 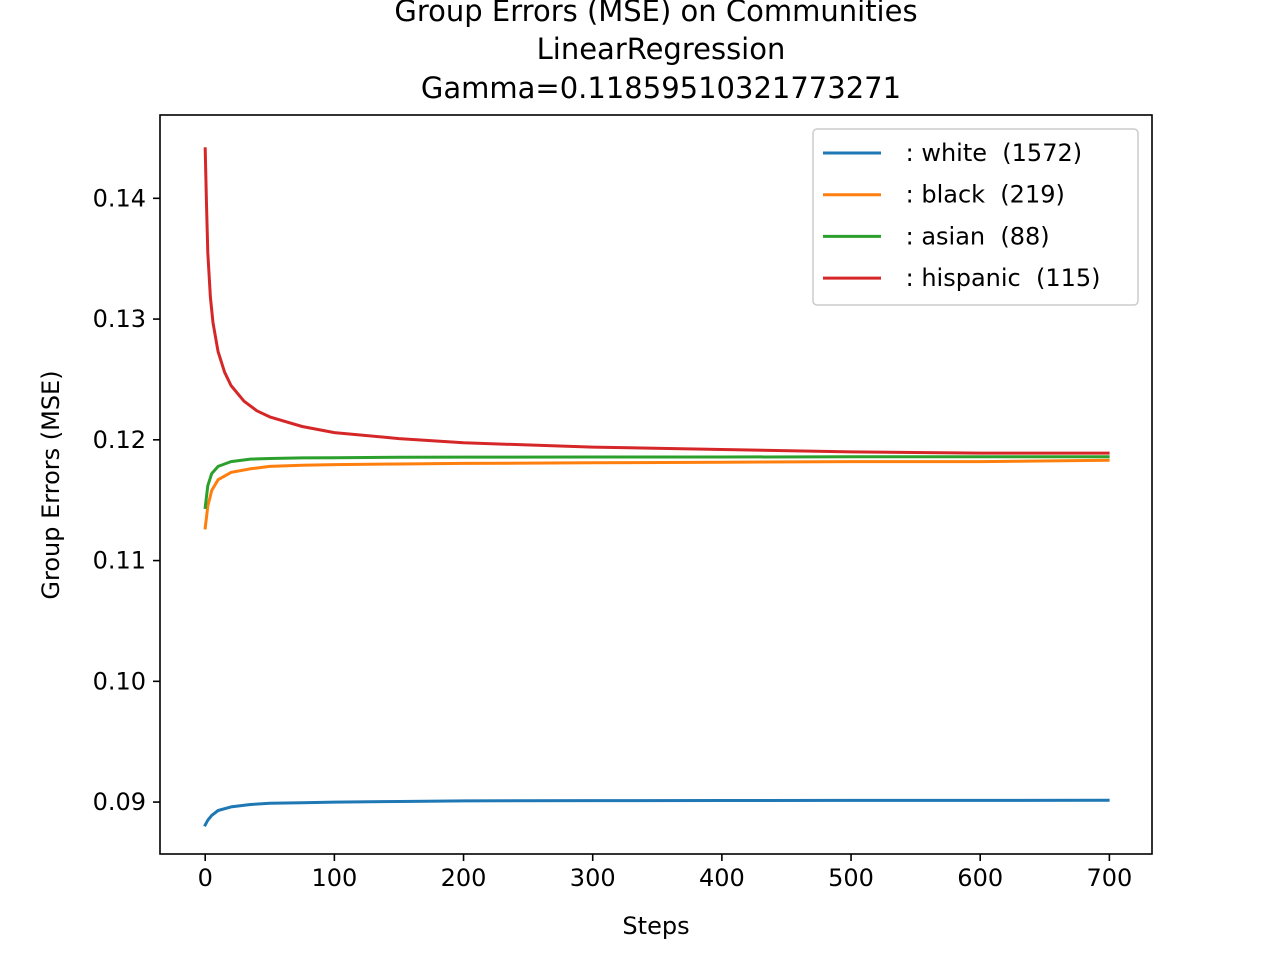 What do you see at coordinates (655, 926) in the screenshot?
I see `x-axis-label: Steps` at bounding box center [655, 926].